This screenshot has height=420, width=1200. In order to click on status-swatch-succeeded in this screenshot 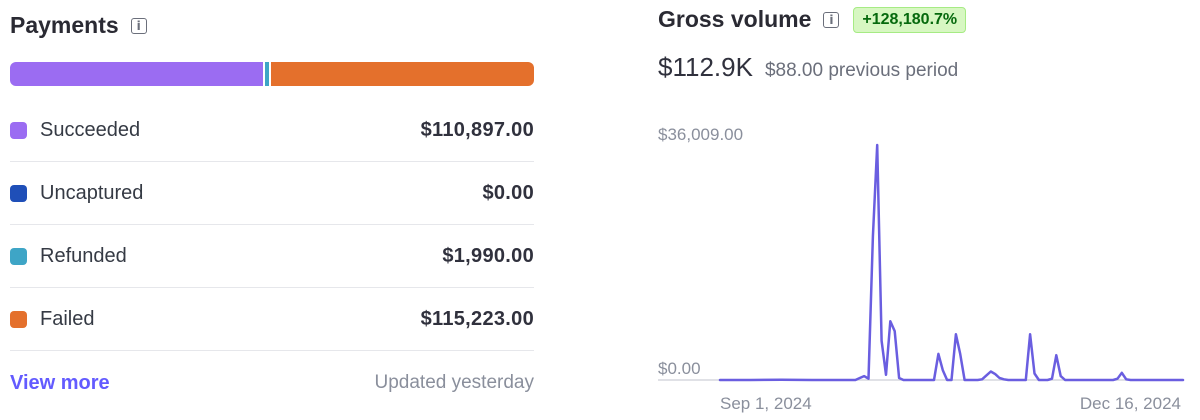, I will do `click(18, 130)`.